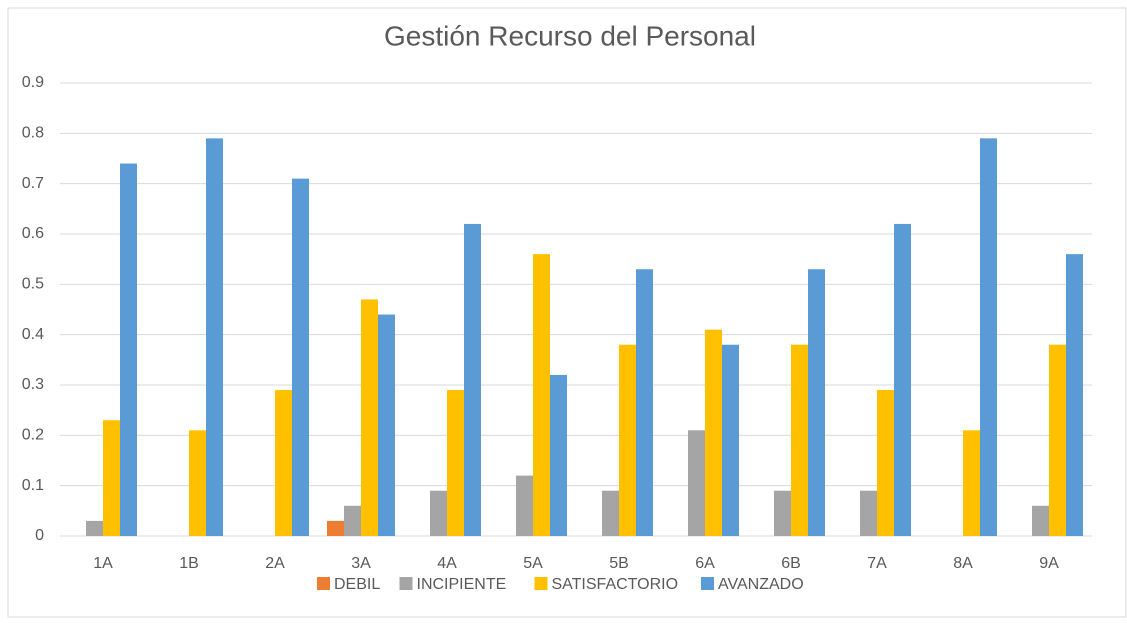 The width and height of the screenshot is (1127, 623). What do you see at coordinates (33, 133) in the screenshot?
I see `y-tick-label: 0.8` at bounding box center [33, 133].